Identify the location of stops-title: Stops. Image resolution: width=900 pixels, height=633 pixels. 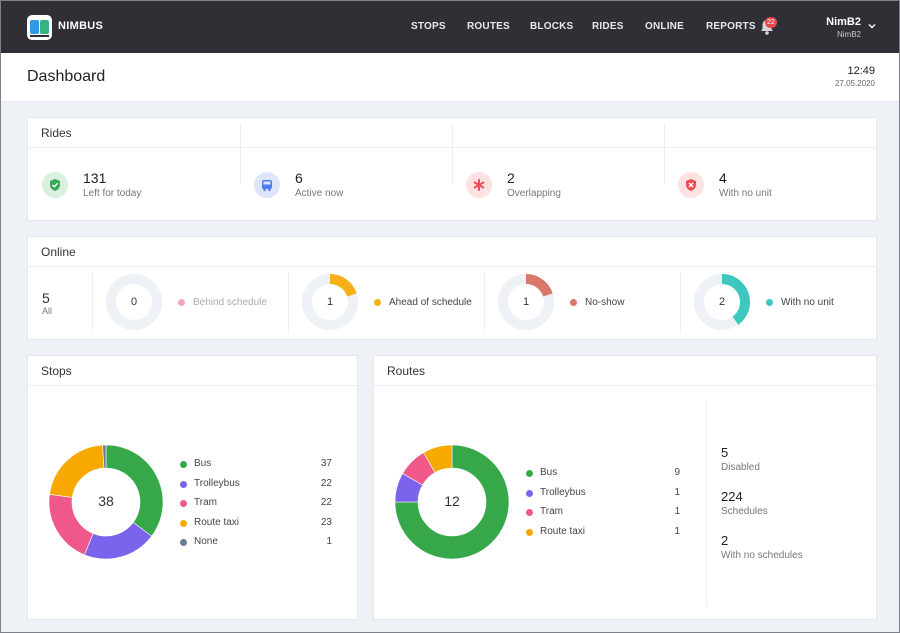
(56, 371).